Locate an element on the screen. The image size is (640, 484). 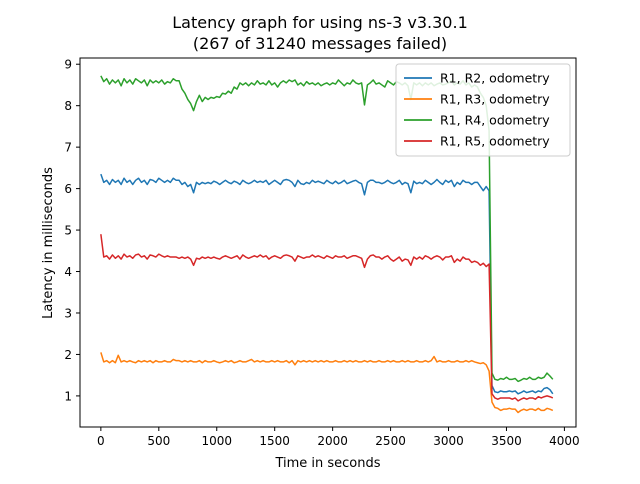
legend-label-3: R1, R4, odometry is located at coordinates (495, 120).